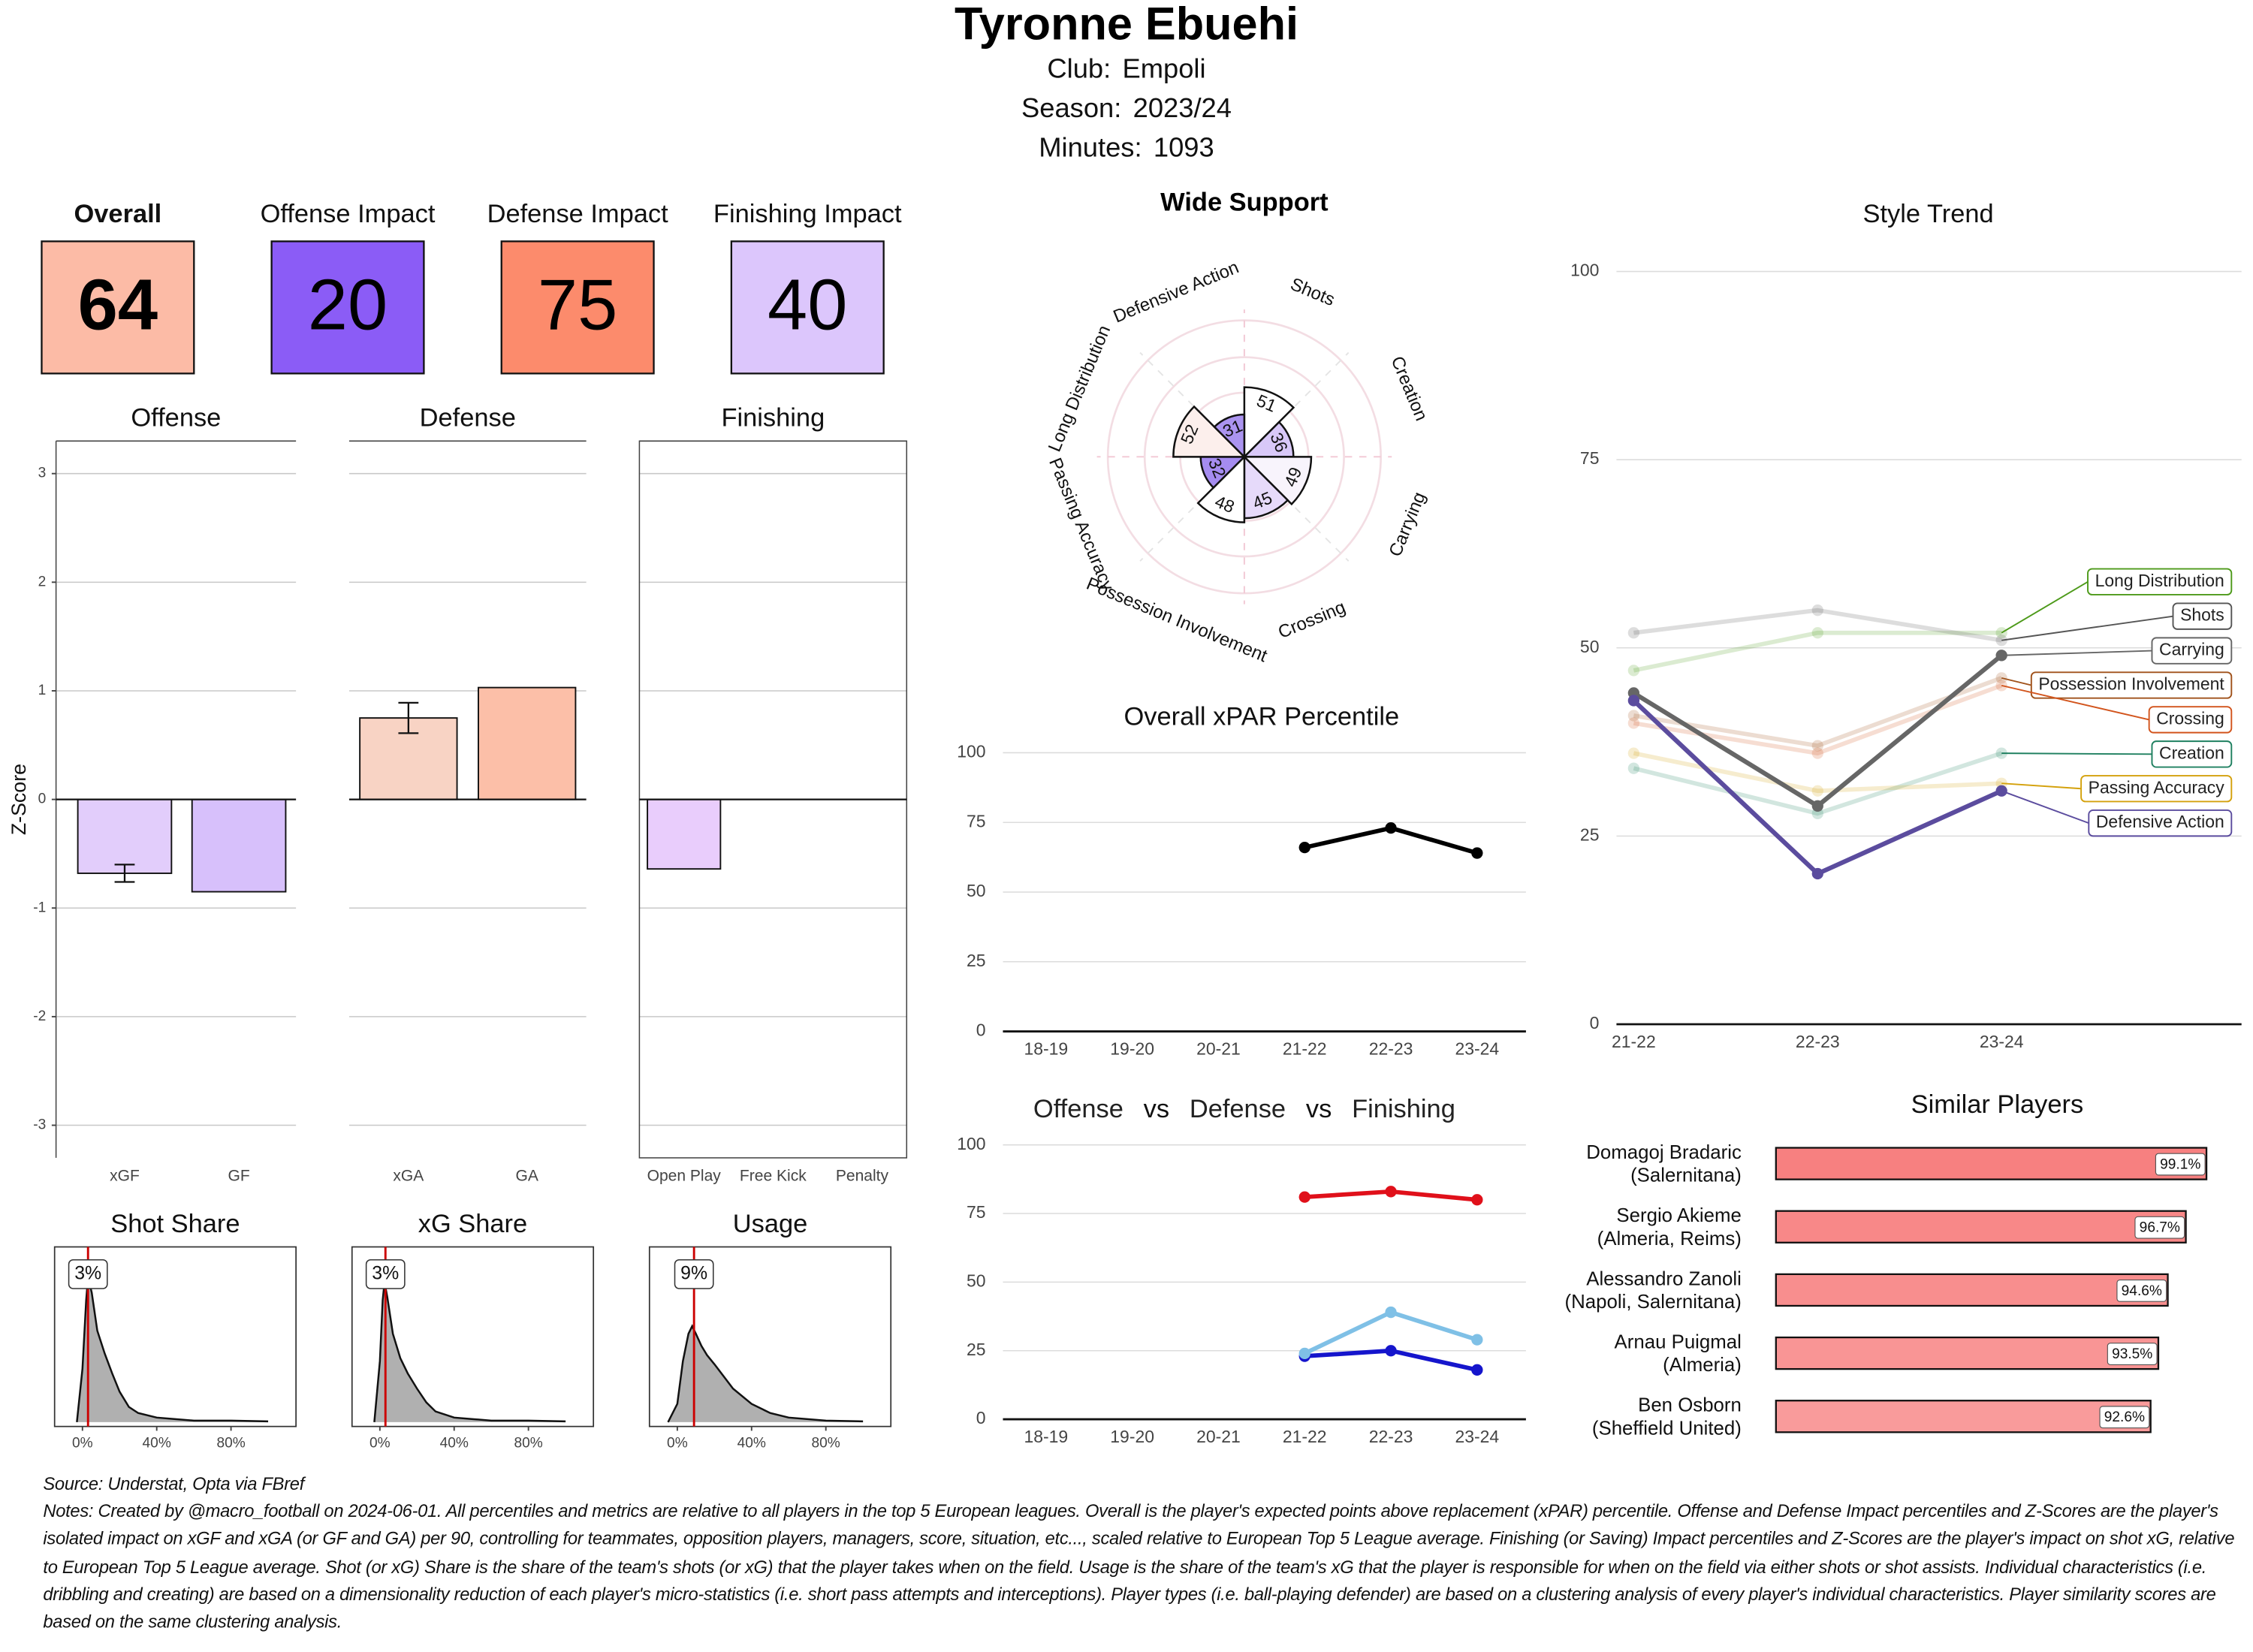 The width and height of the screenshot is (2253, 1652). What do you see at coordinates (577, 304) in the screenshot?
I see `card-value: 75` at bounding box center [577, 304].